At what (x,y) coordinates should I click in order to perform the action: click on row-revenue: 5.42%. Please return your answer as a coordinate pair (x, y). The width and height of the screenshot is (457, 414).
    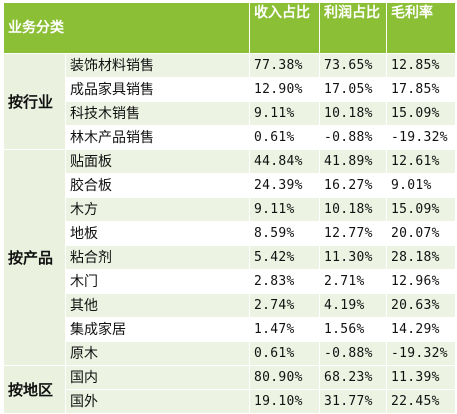
    Looking at the image, I should click on (284, 257).